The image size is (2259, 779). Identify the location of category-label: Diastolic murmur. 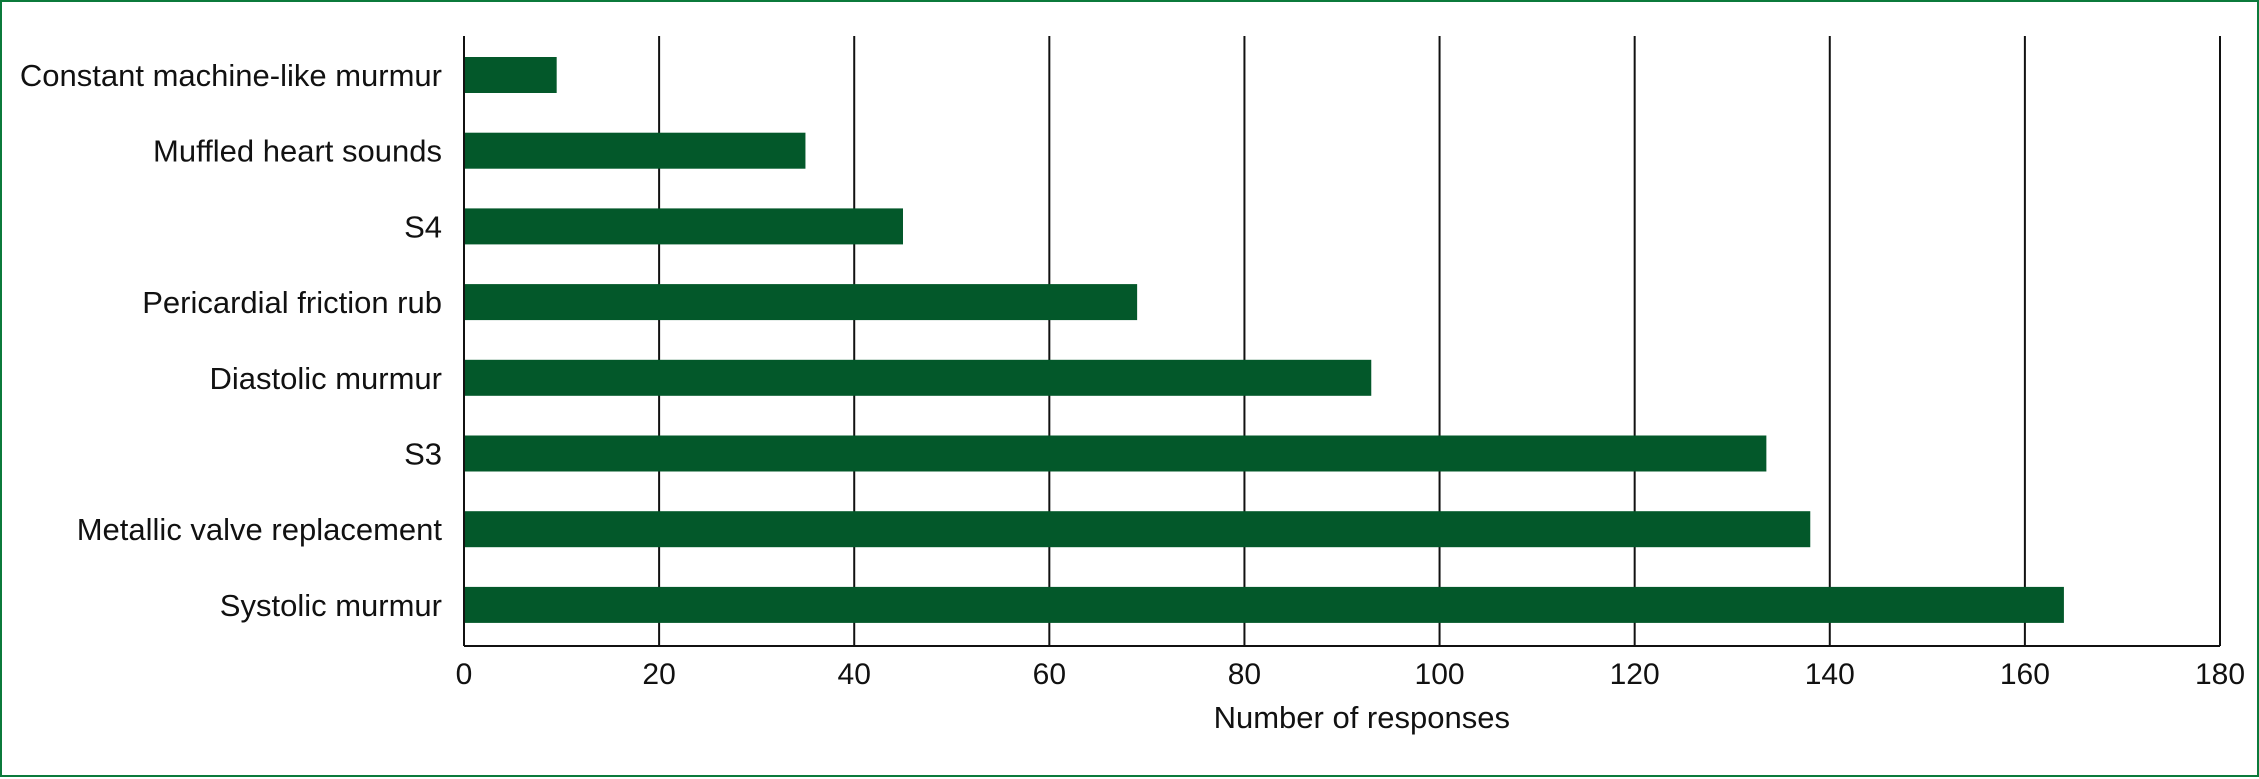
(325, 378).